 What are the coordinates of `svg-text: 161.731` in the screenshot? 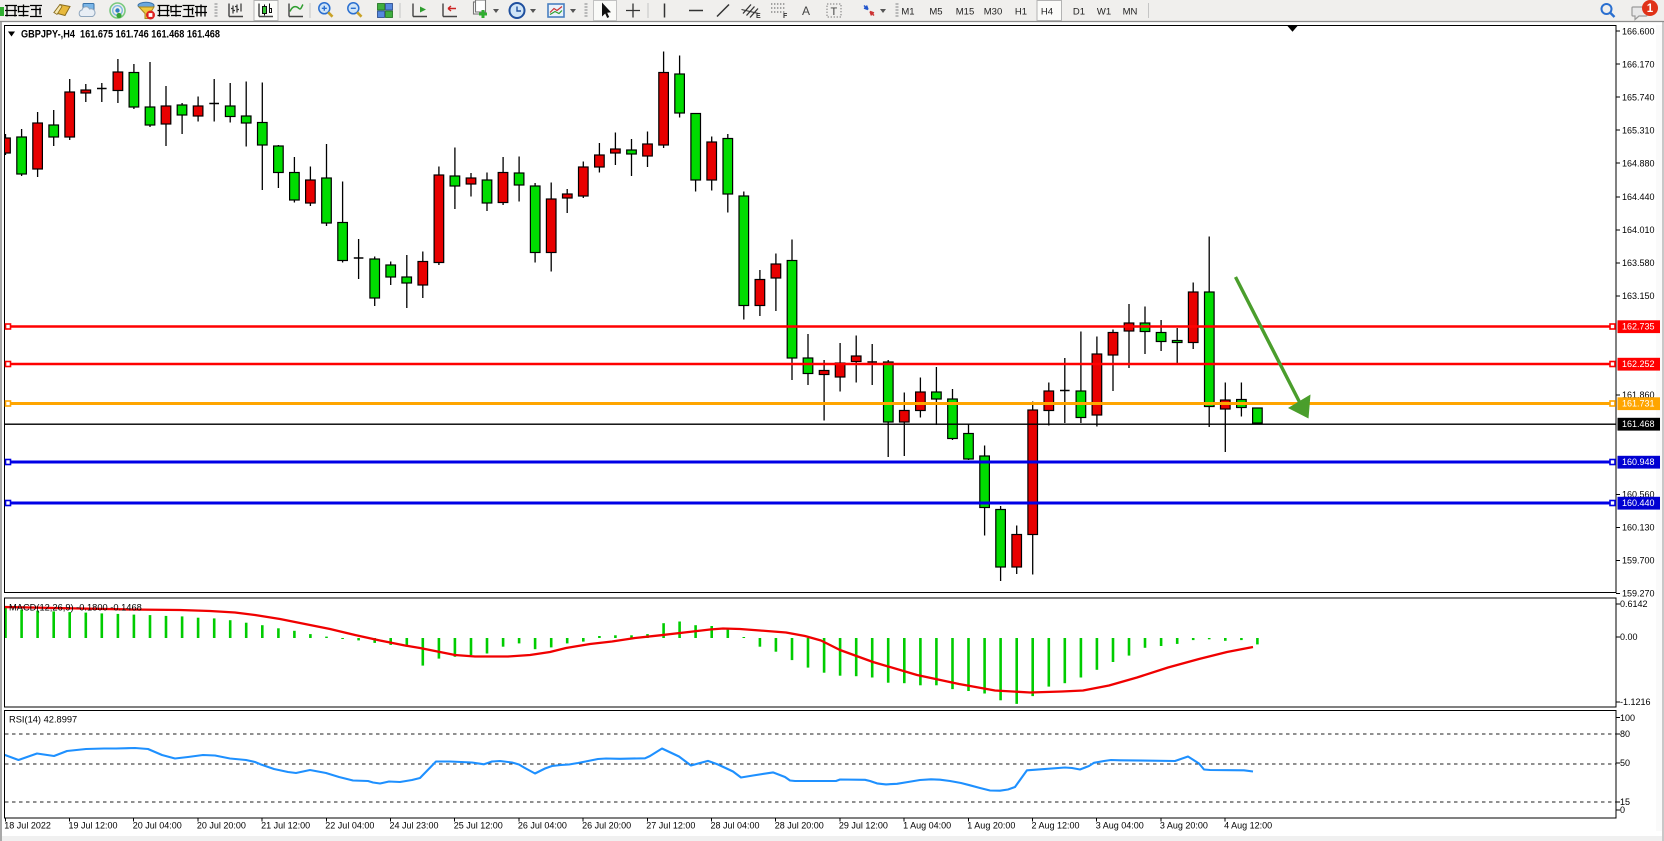 It's located at (1638, 404).